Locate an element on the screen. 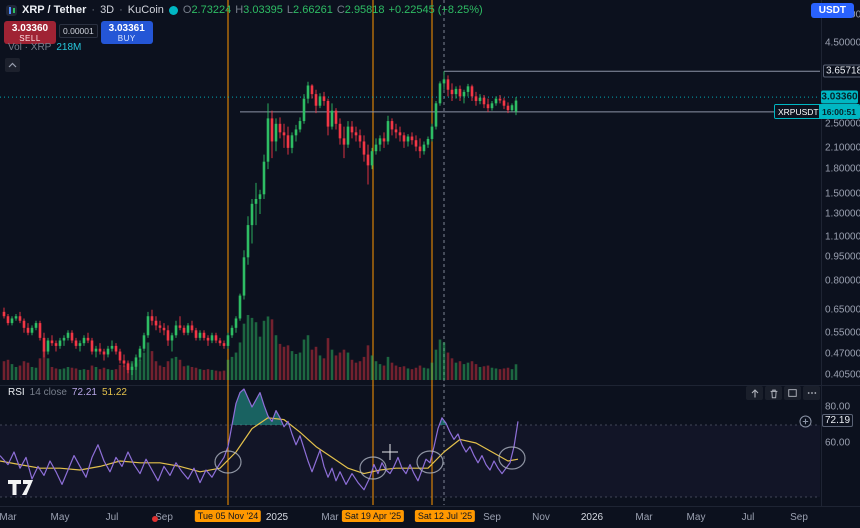 Image resolution: width=860 pixels, height=528 pixels. rsi-name: RSI is located at coordinates (16, 392).